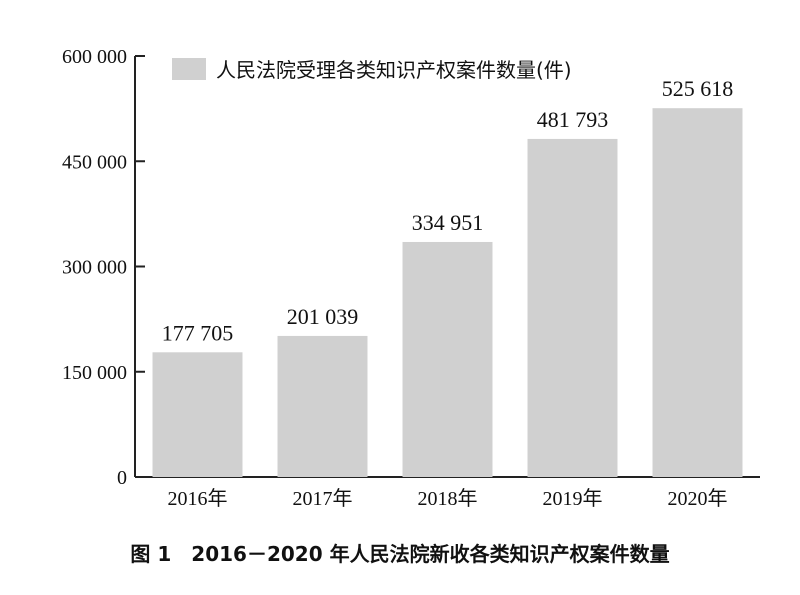  What do you see at coordinates (323, 316) in the screenshot?
I see `bar-value-label: 201 039` at bounding box center [323, 316].